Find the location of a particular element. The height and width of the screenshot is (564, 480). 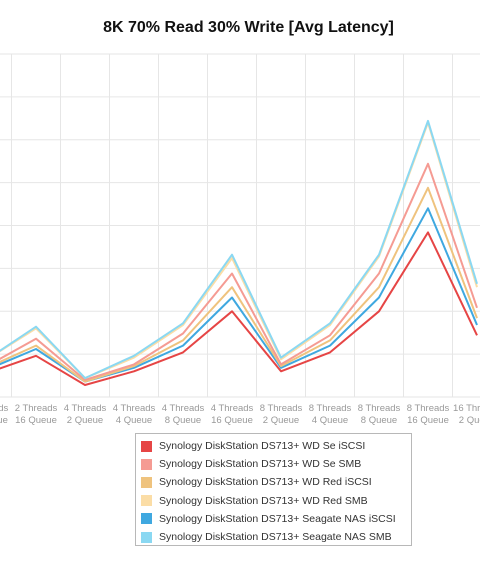

x-tick-label: 2 Threads 16 Queue is located at coordinates (36, 414).